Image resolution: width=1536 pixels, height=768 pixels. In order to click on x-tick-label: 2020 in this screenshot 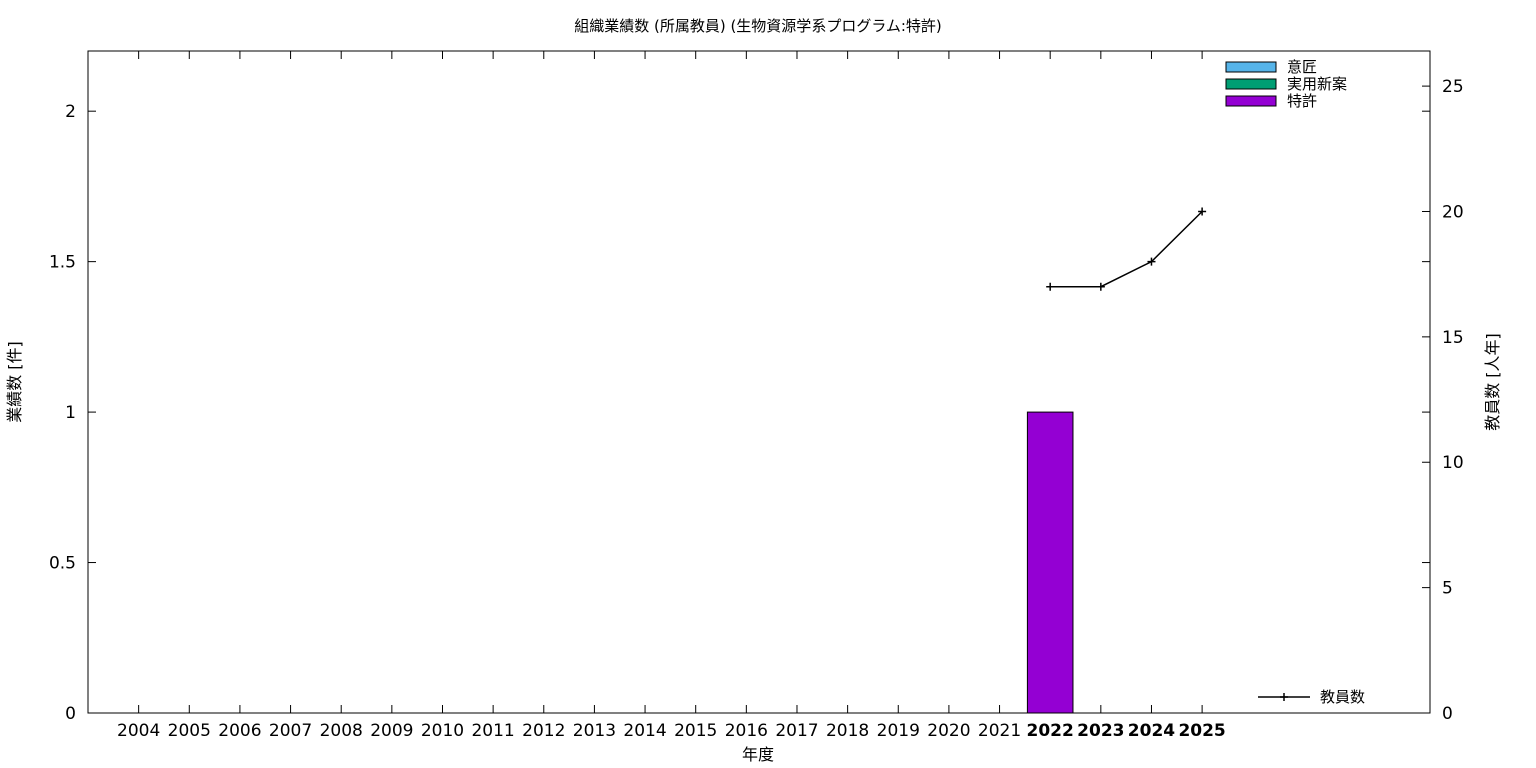, I will do `click(948, 731)`.